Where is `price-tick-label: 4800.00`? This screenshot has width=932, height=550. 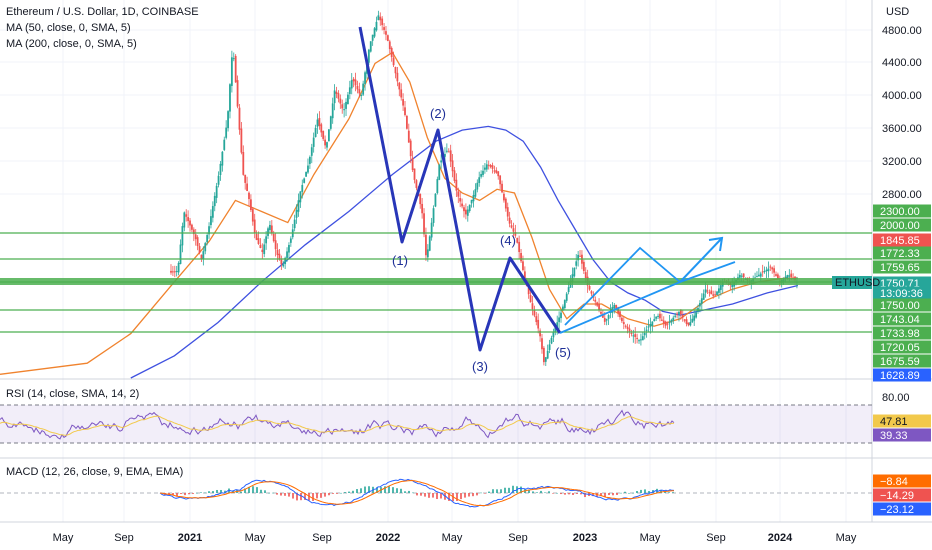
price-tick-label: 4800.00 is located at coordinates (902, 31).